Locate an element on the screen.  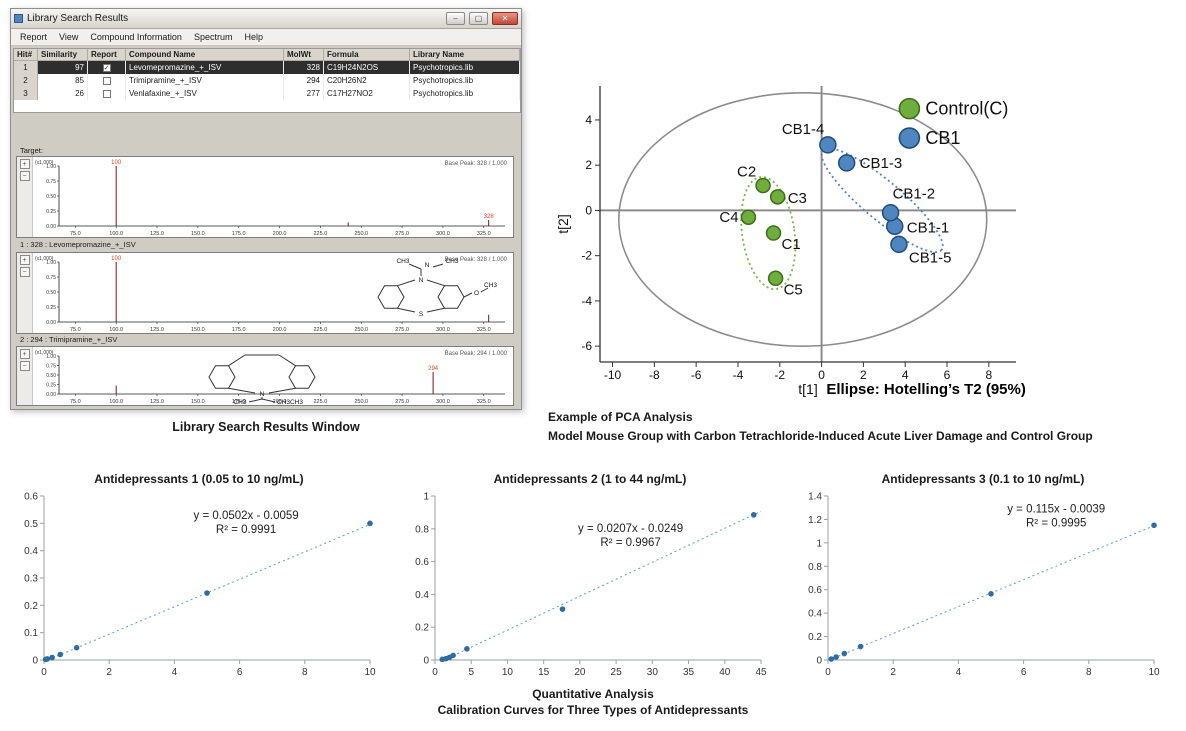
svg-text: 0.75 is located at coordinates (51, 367).